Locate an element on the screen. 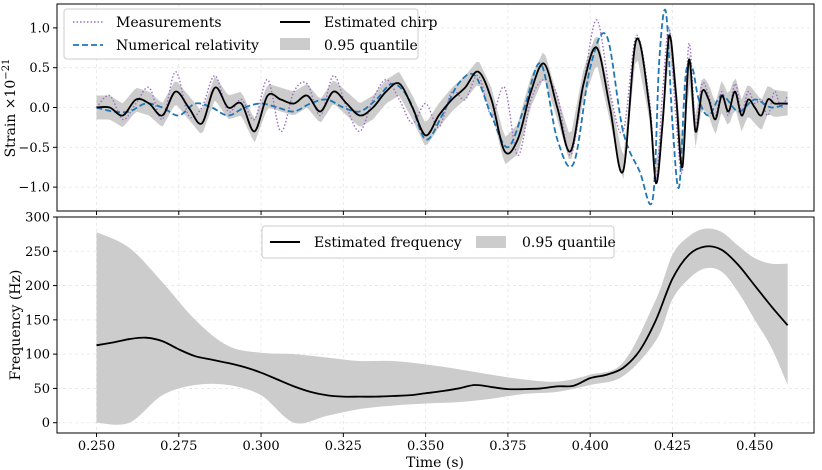 The image size is (822, 470). measurements-legend-label: Measurements is located at coordinates (169, 23).